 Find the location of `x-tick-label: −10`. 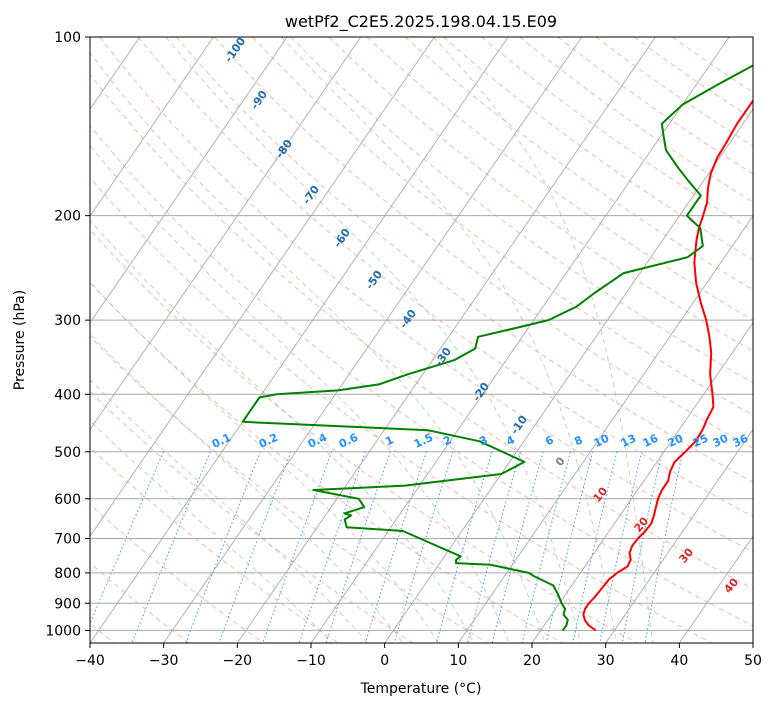

x-tick-label: −10 is located at coordinates (311, 661).